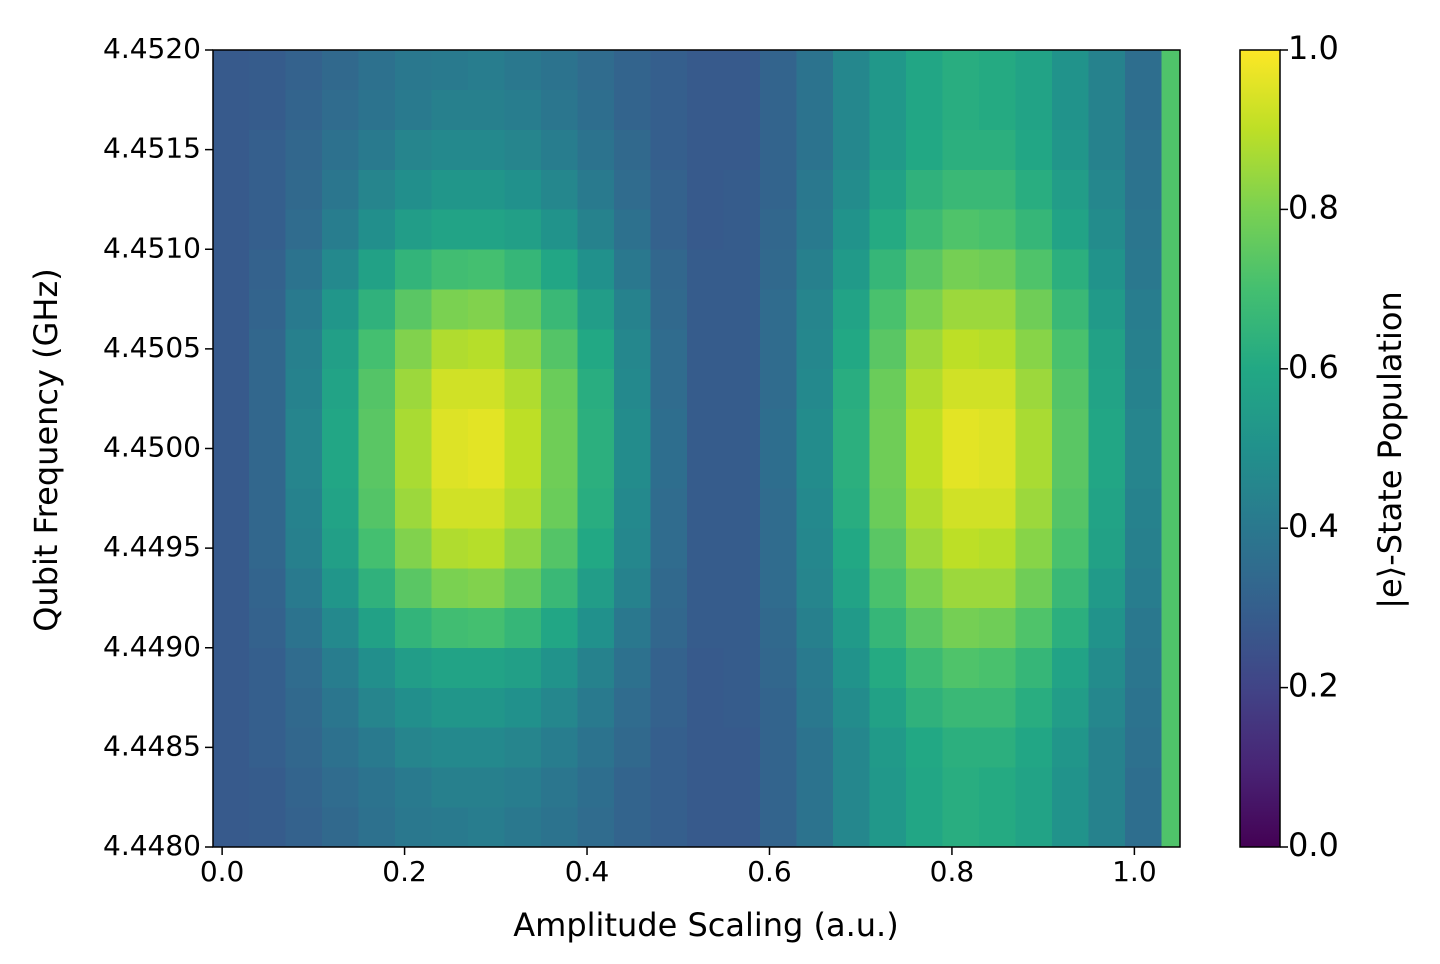 The height and width of the screenshot is (964, 1440). I want to click on x-tick-label: 0.4, so click(587, 871).